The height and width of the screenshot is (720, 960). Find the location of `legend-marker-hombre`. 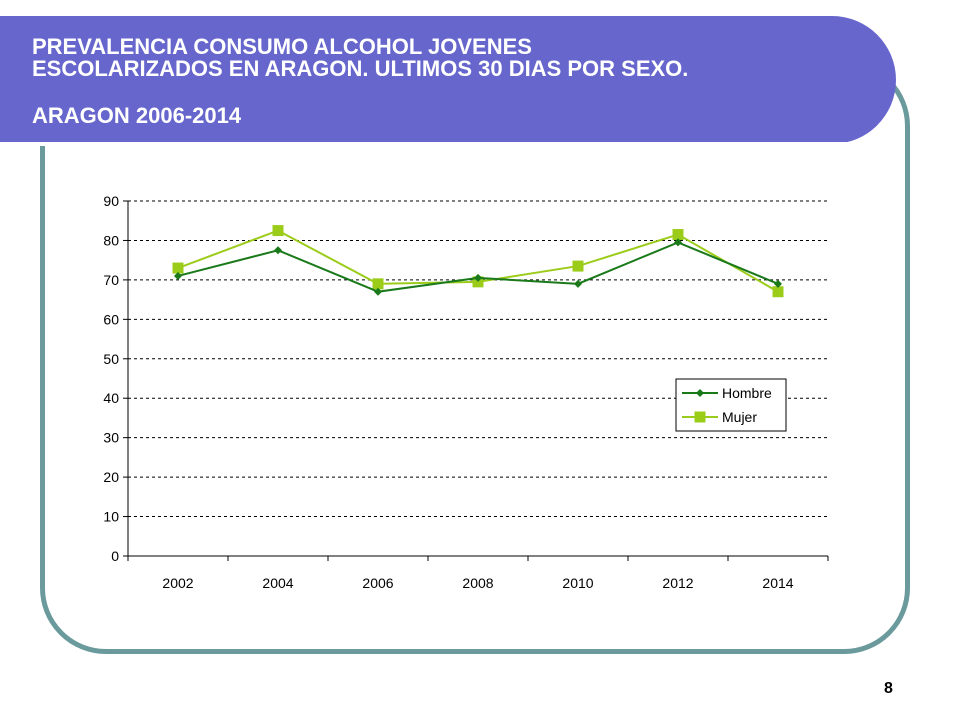

legend-marker-hombre is located at coordinates (700, 393).